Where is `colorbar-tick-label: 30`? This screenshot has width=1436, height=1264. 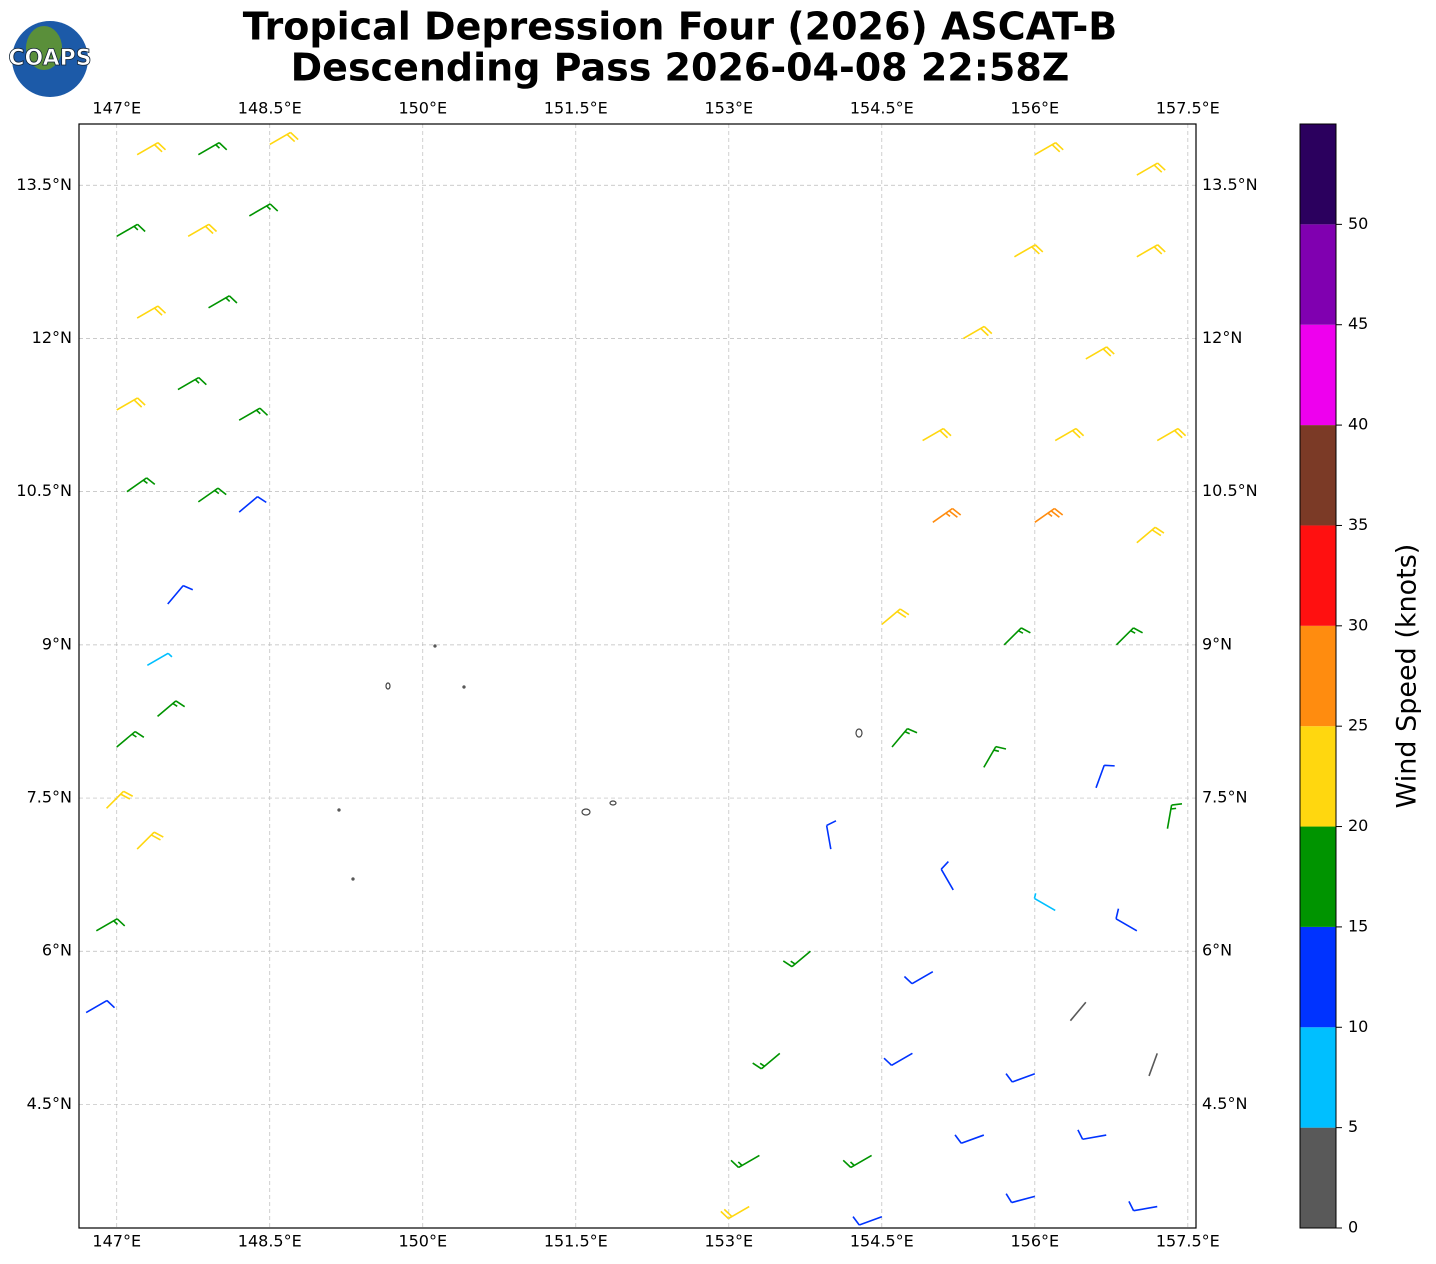
colorbar-tick-label: 30 is located at coordinates (1358, 624).